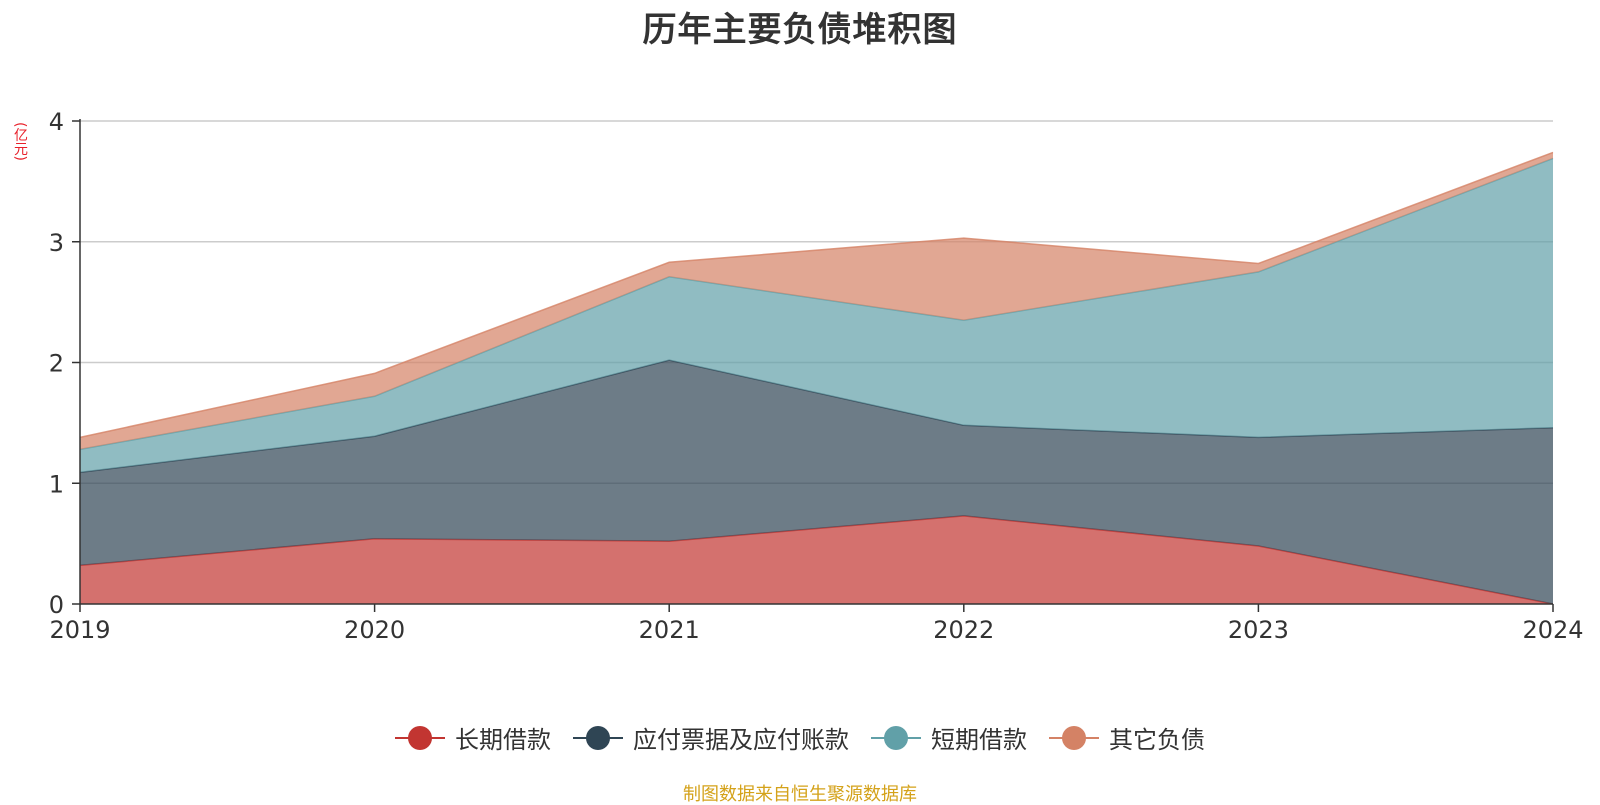 The image size is (1600, 805). Describe the element at coordinates (1157, 740) in the screenshot. I see `legend-label: 其它负债` at that location.